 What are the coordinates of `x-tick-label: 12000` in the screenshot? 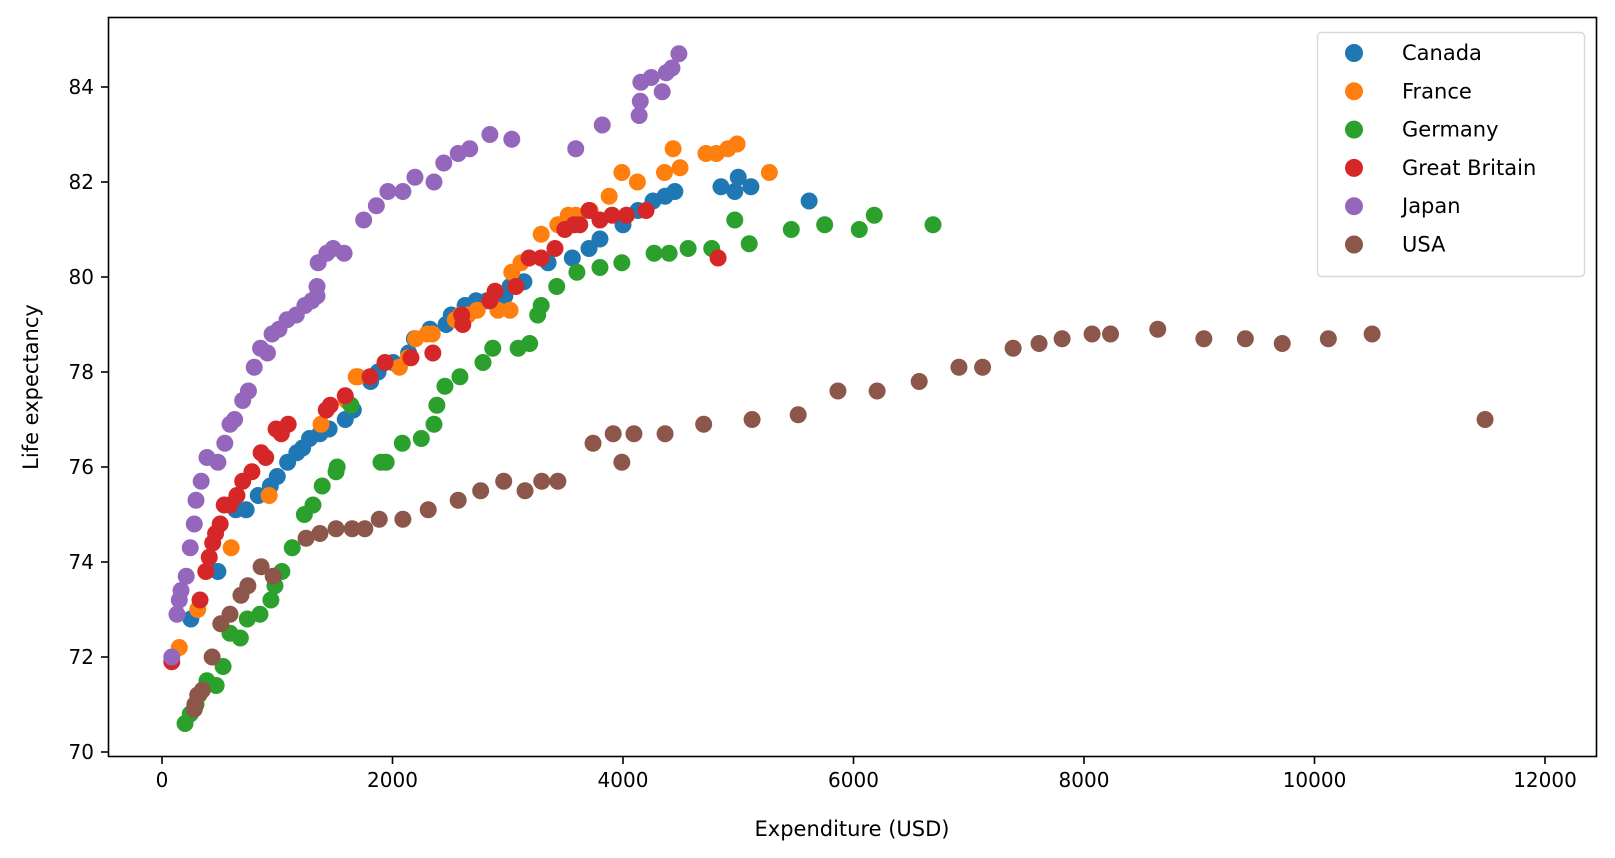 It's located at (1545, 780).